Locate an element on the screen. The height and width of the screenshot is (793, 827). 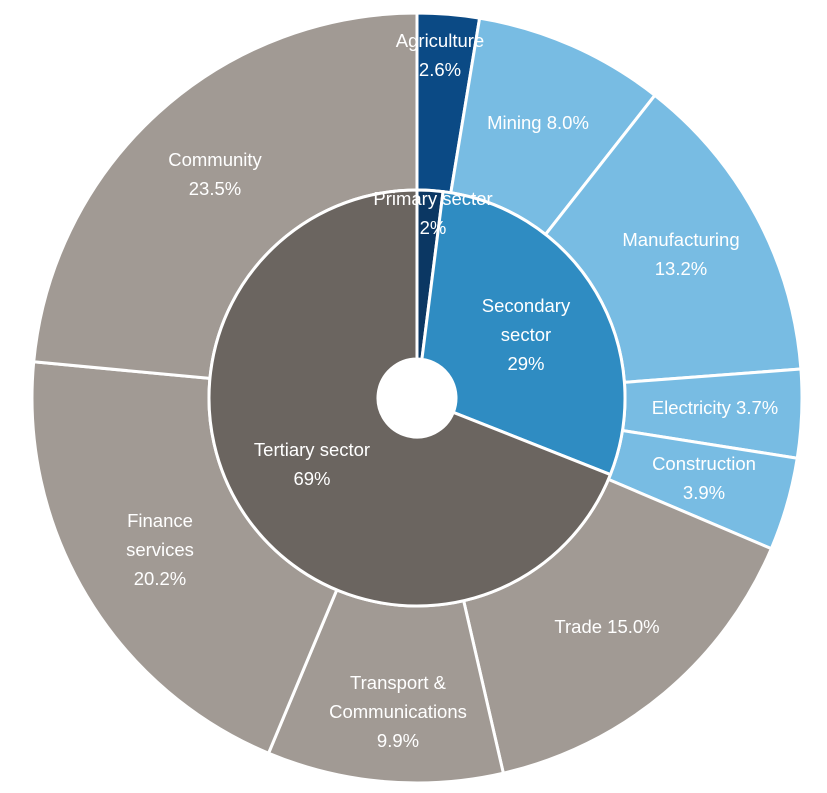
label-trade: Trade 15.0% is located at coordinates (606, 626).